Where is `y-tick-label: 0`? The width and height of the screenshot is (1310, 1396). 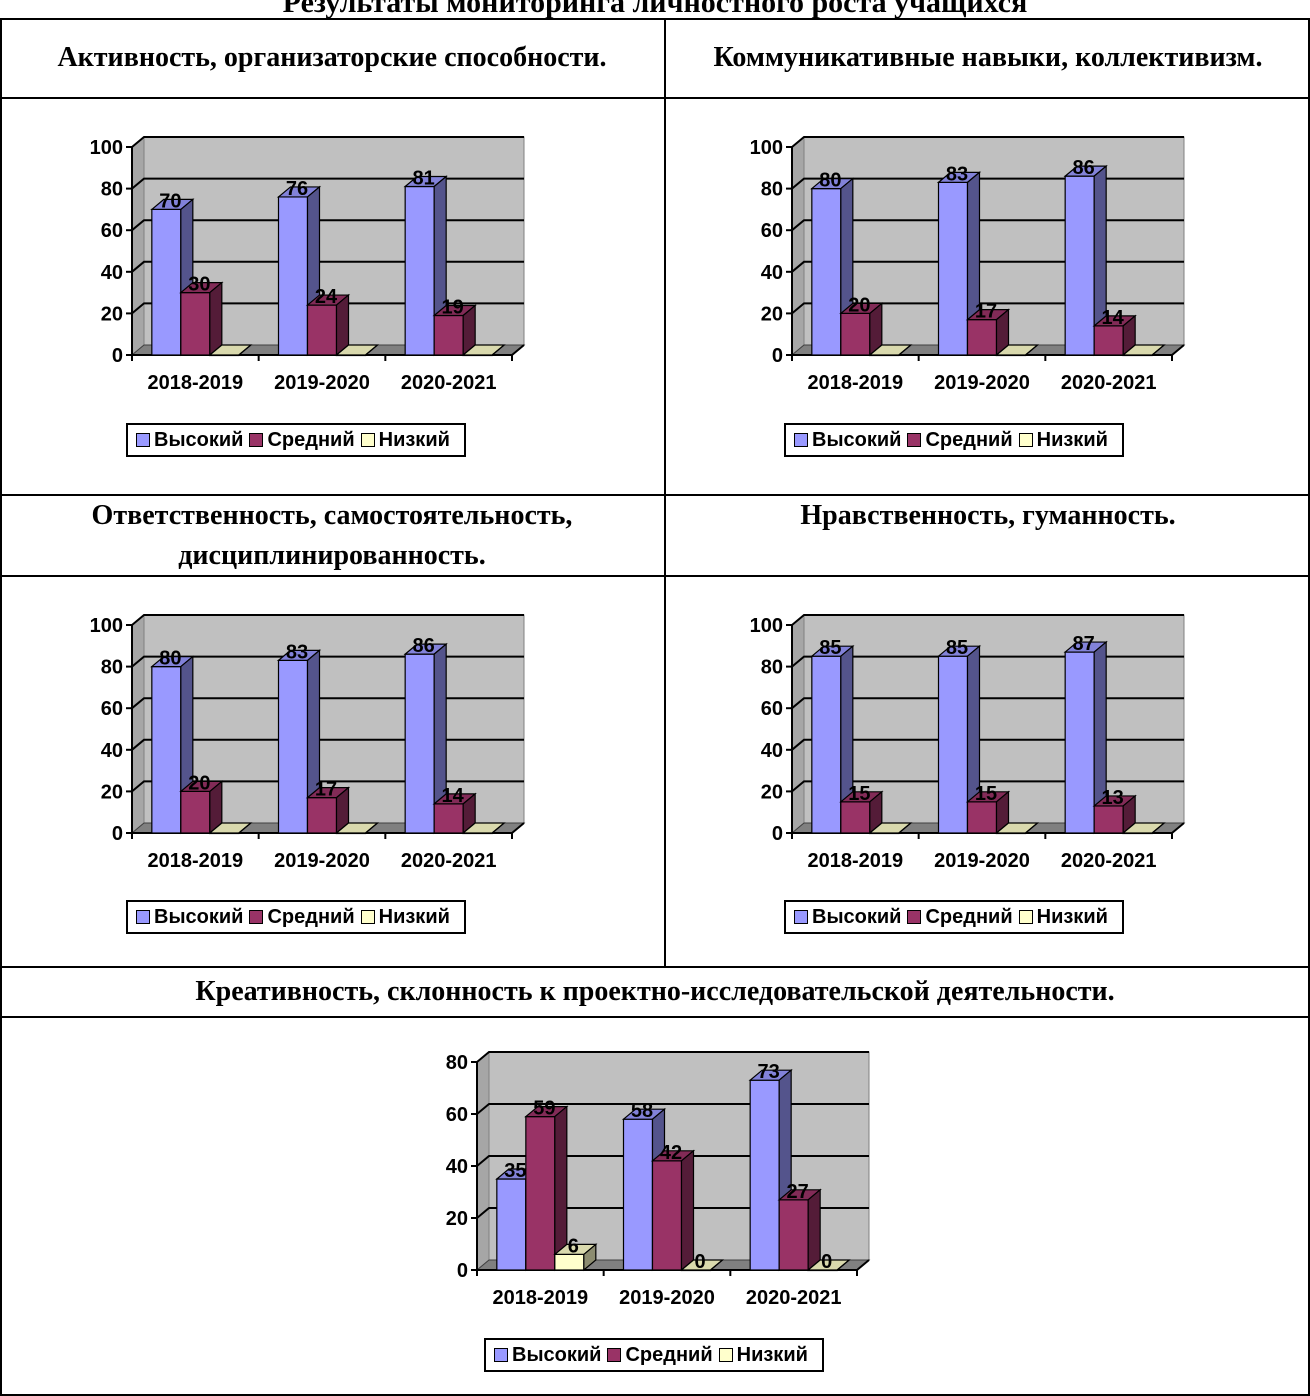 y-tick-label: 0 is located at coordinates (777, 834).